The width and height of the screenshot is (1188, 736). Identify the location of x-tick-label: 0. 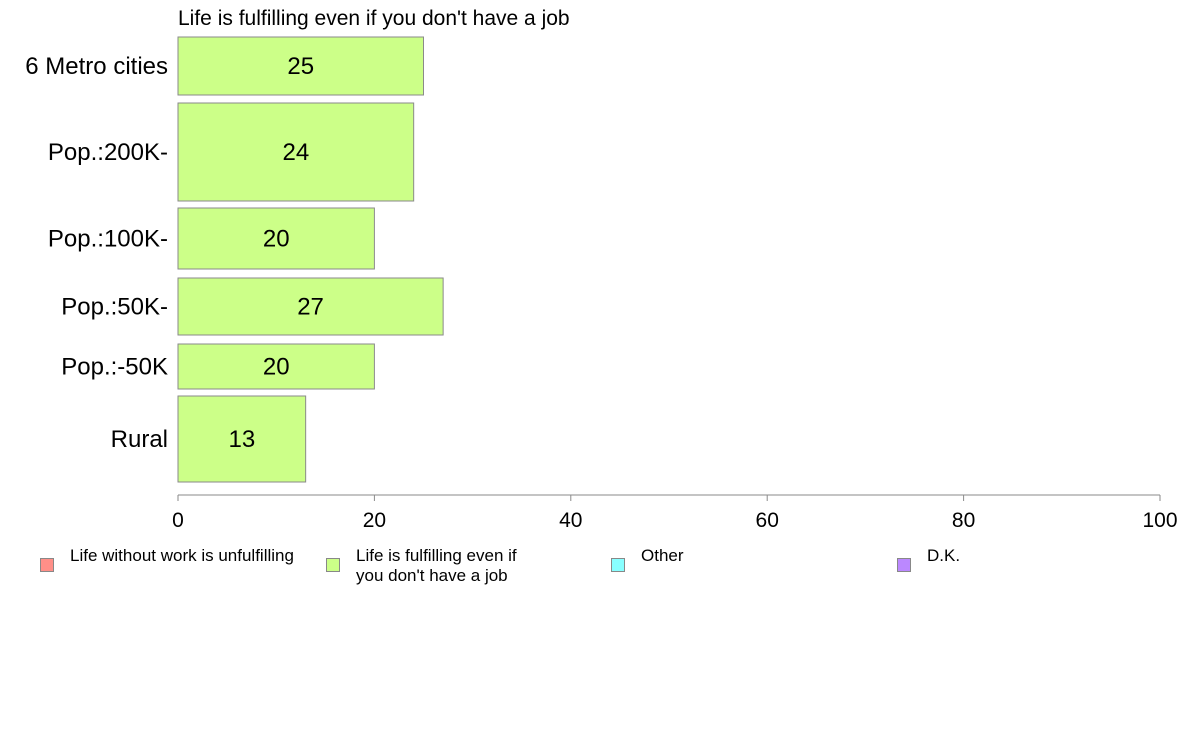
(178, 520).